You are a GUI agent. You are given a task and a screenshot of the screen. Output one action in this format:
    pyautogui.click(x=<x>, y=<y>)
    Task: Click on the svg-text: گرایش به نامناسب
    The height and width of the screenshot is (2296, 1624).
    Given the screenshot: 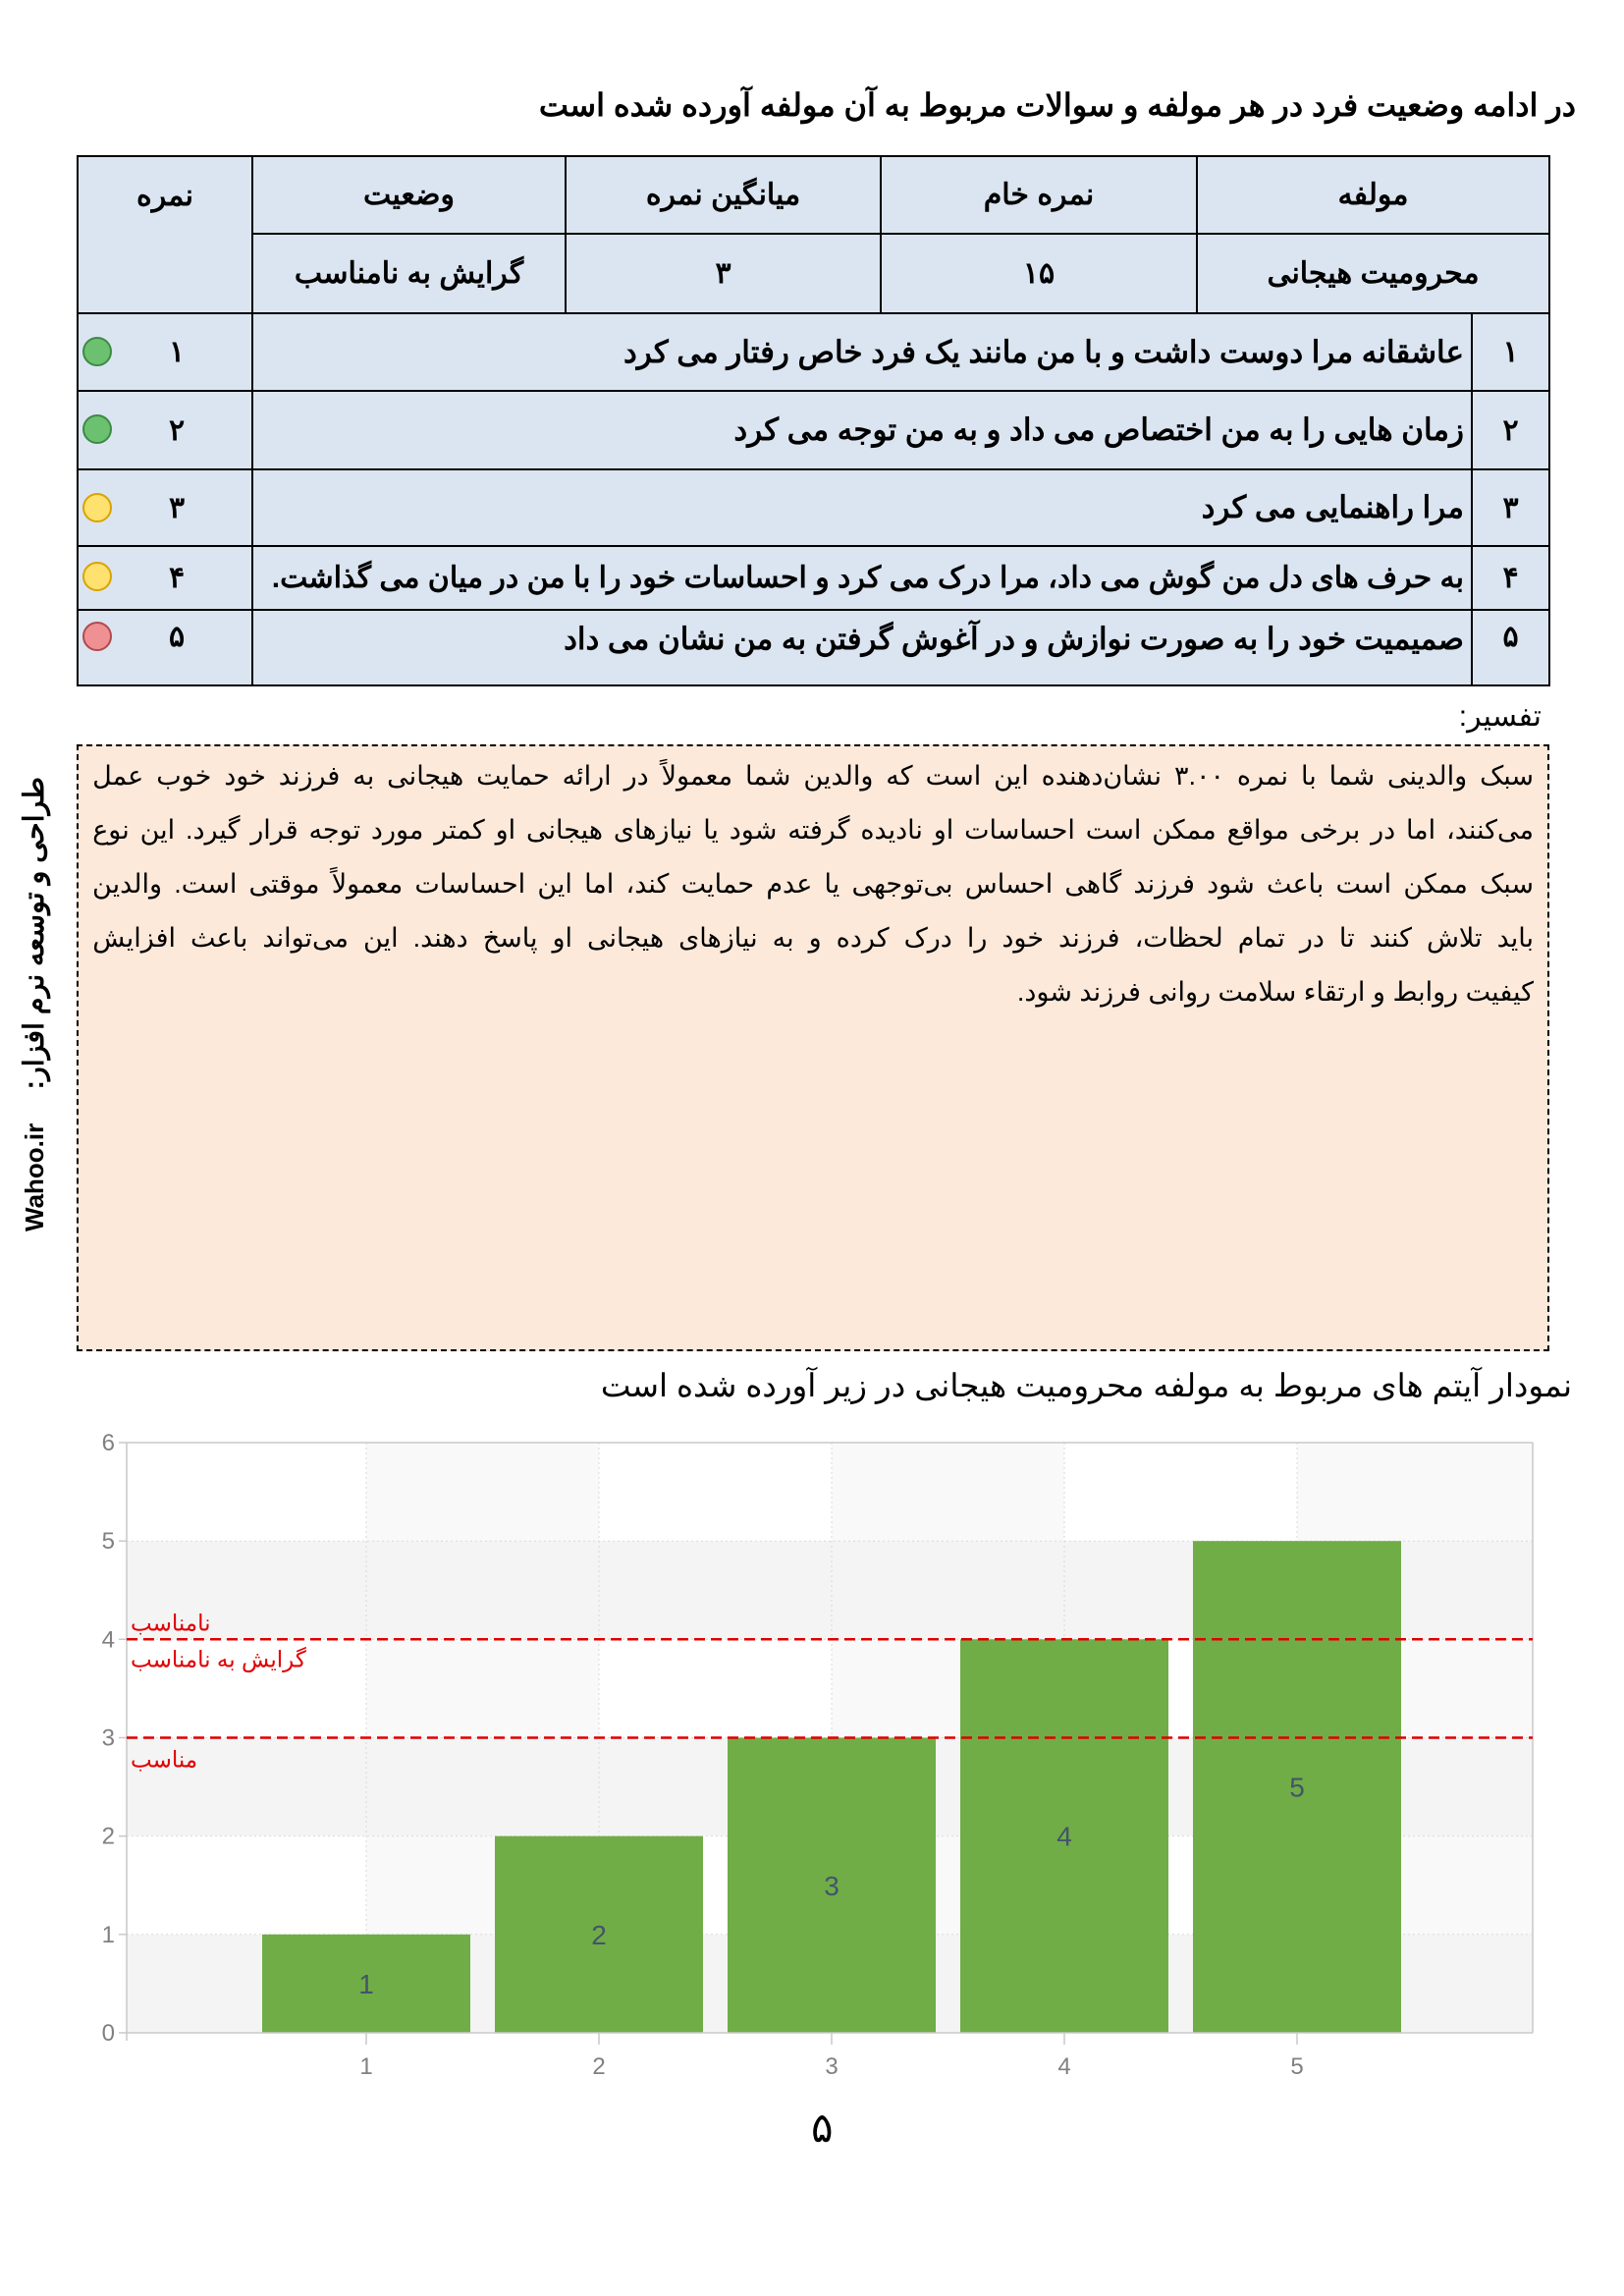 What is the action you would take?
    pyautogui.click(x=218, y=1659)
    